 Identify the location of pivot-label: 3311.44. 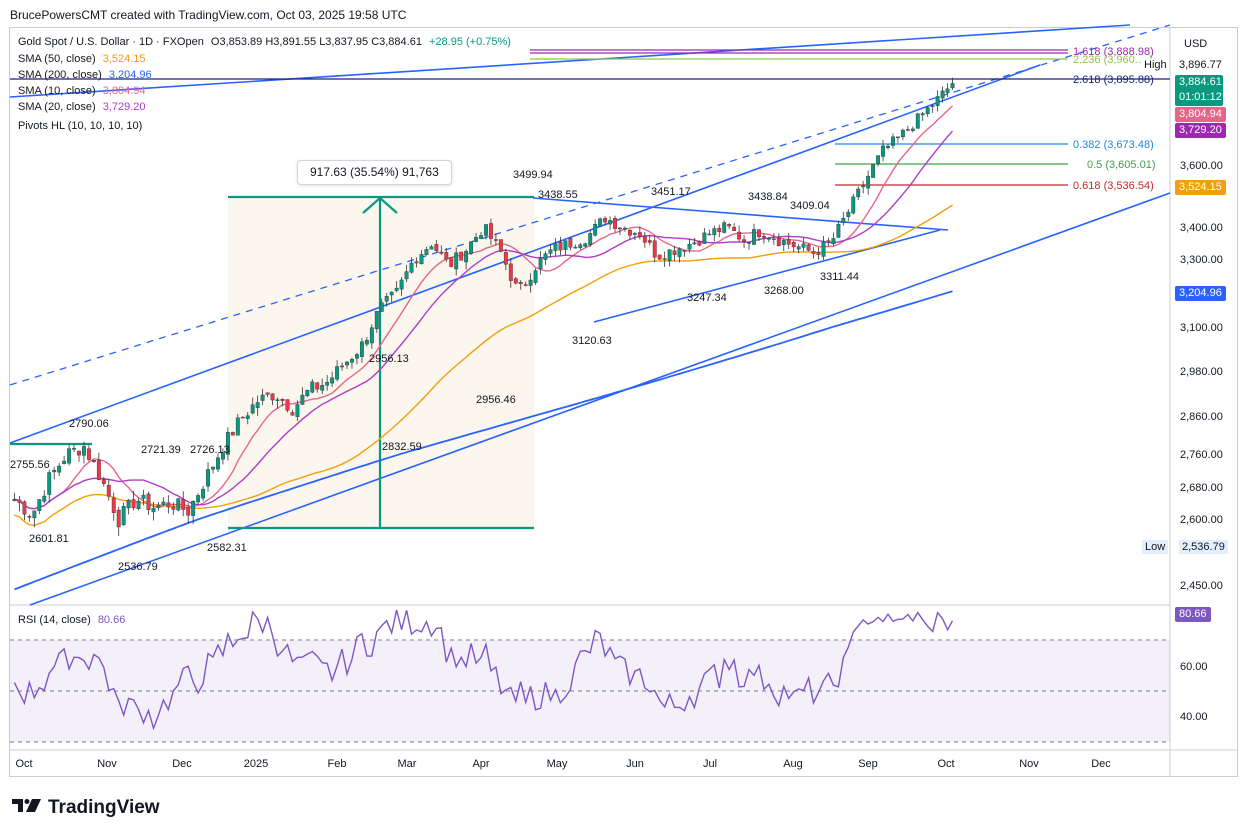
(839, 277).